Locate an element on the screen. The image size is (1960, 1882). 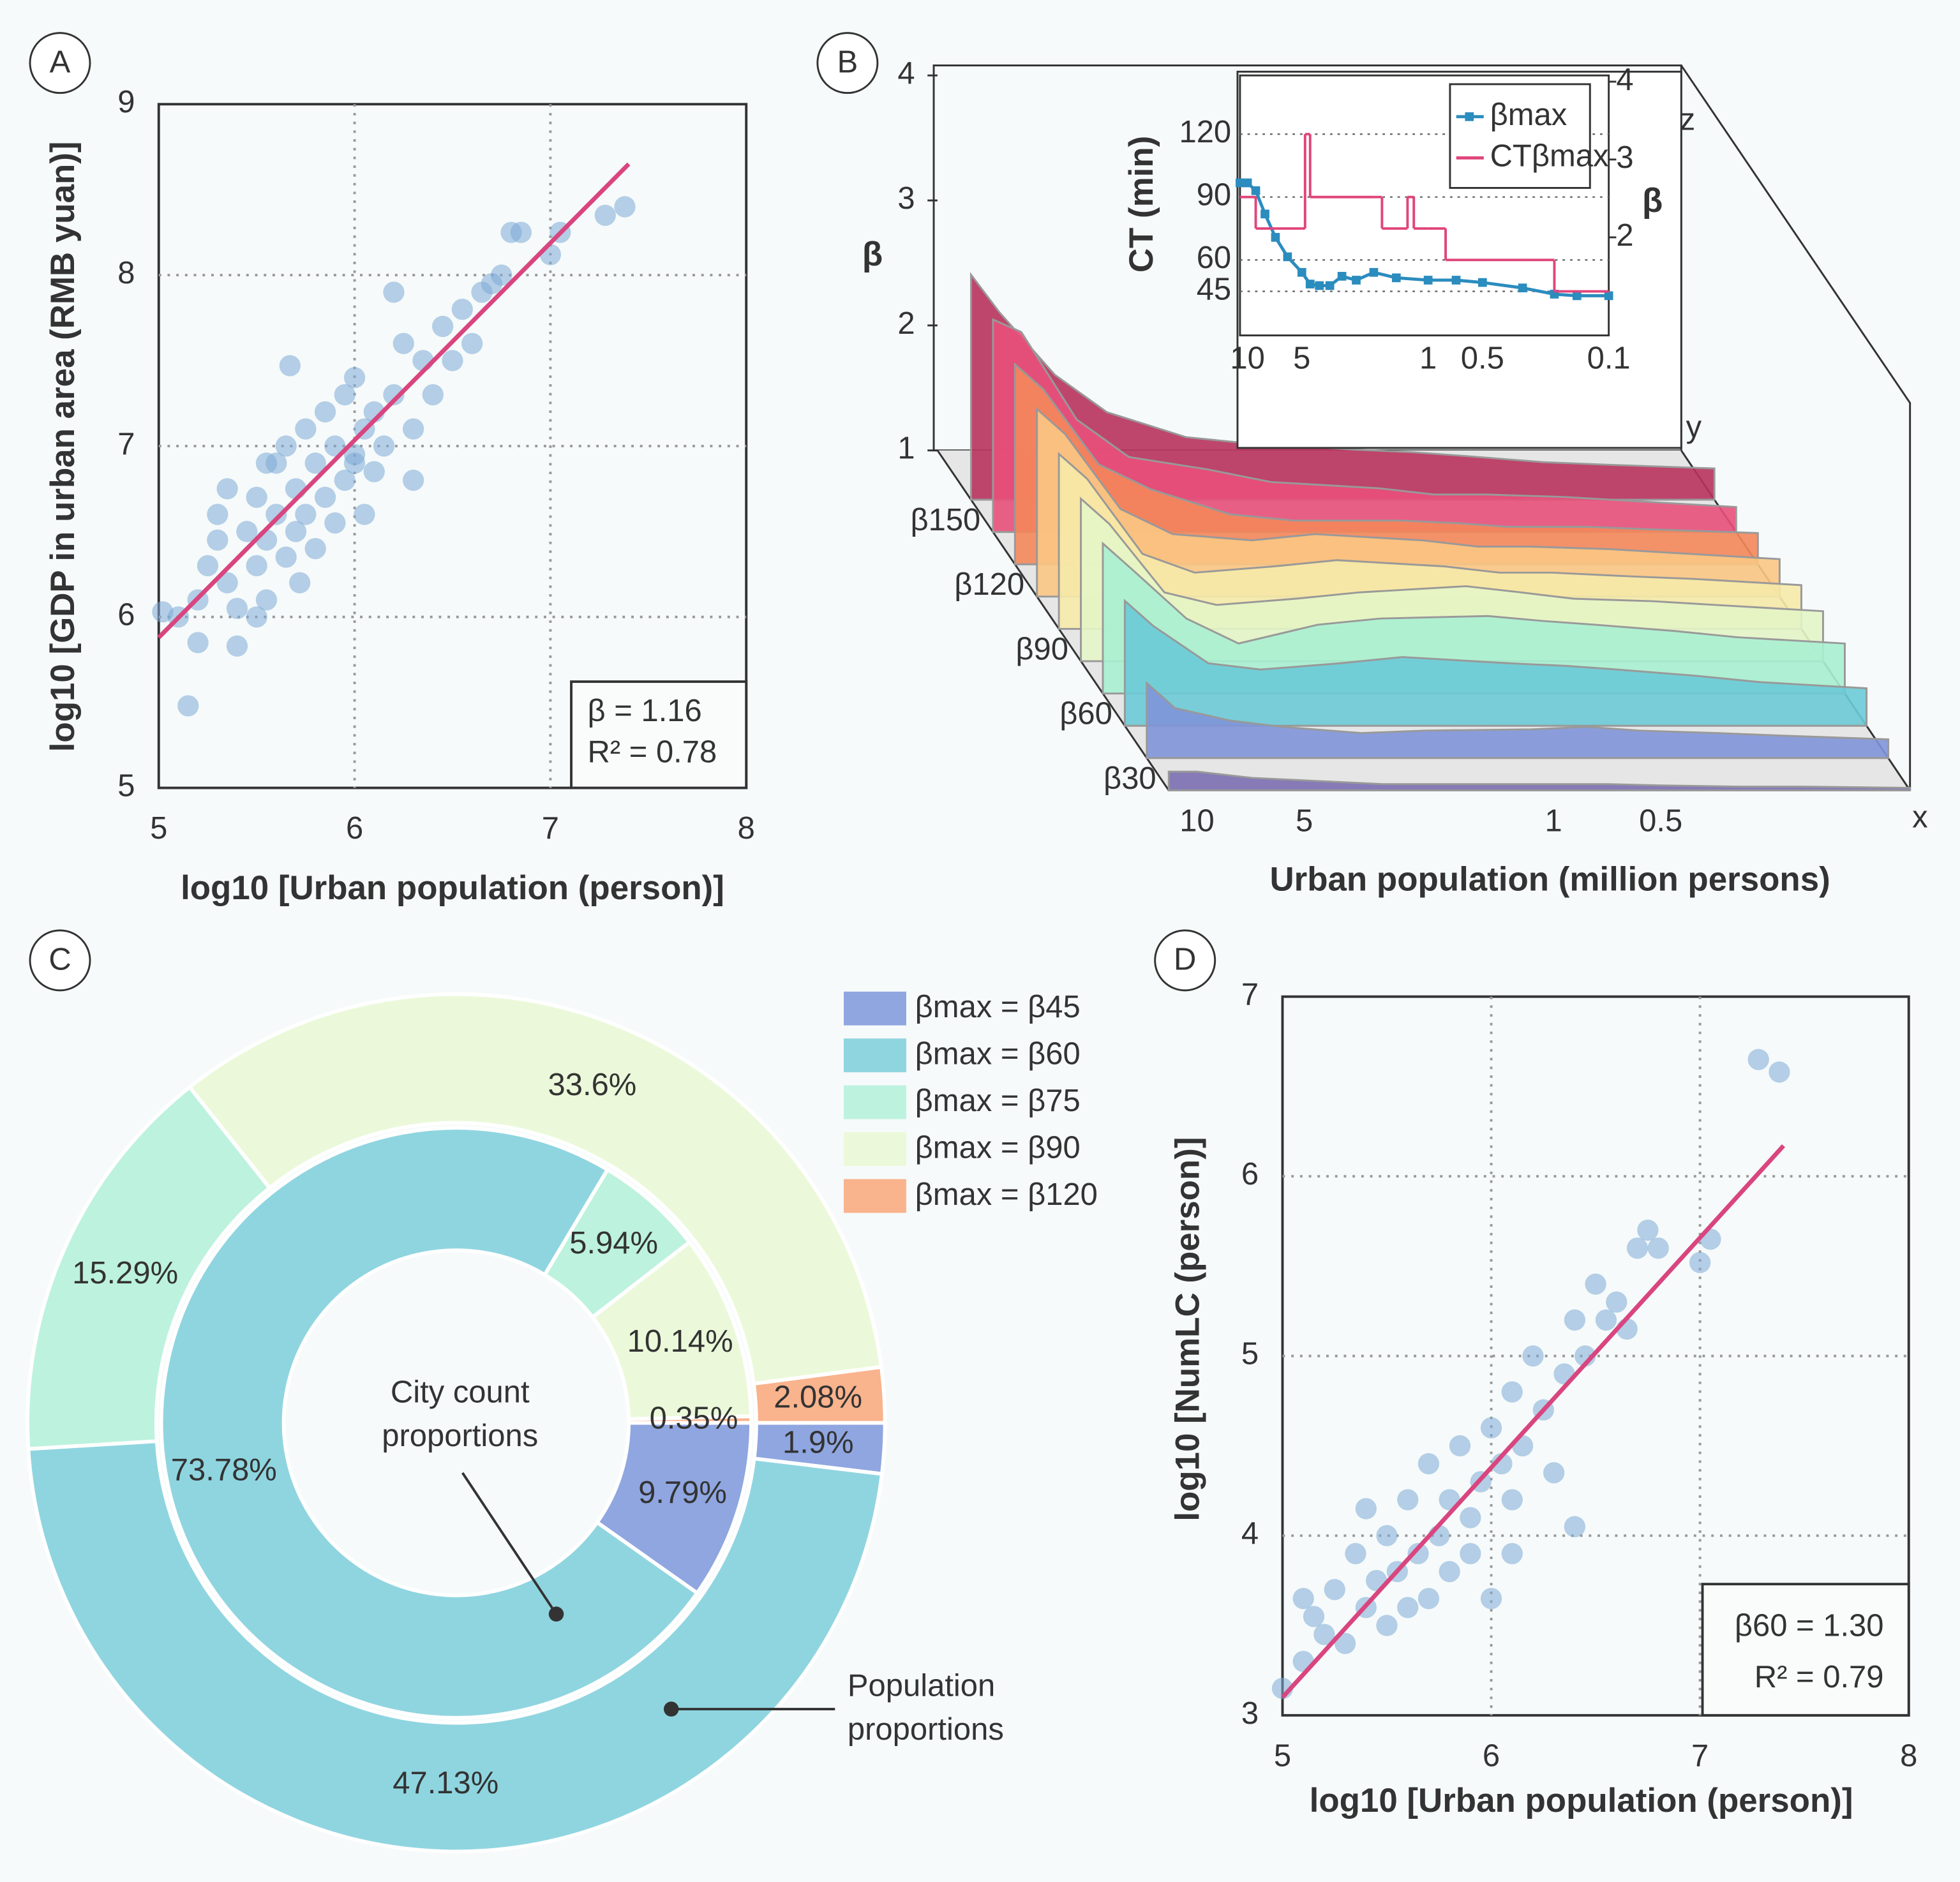
annotation: β = 1.16 is located at coordinates (645, 711).